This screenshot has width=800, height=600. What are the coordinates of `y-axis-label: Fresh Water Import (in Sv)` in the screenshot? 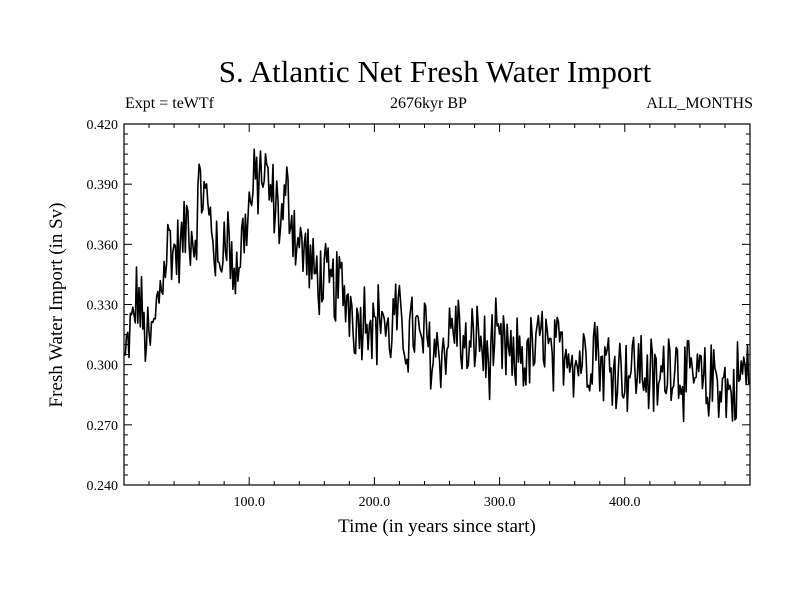 It's located at (56, 305).